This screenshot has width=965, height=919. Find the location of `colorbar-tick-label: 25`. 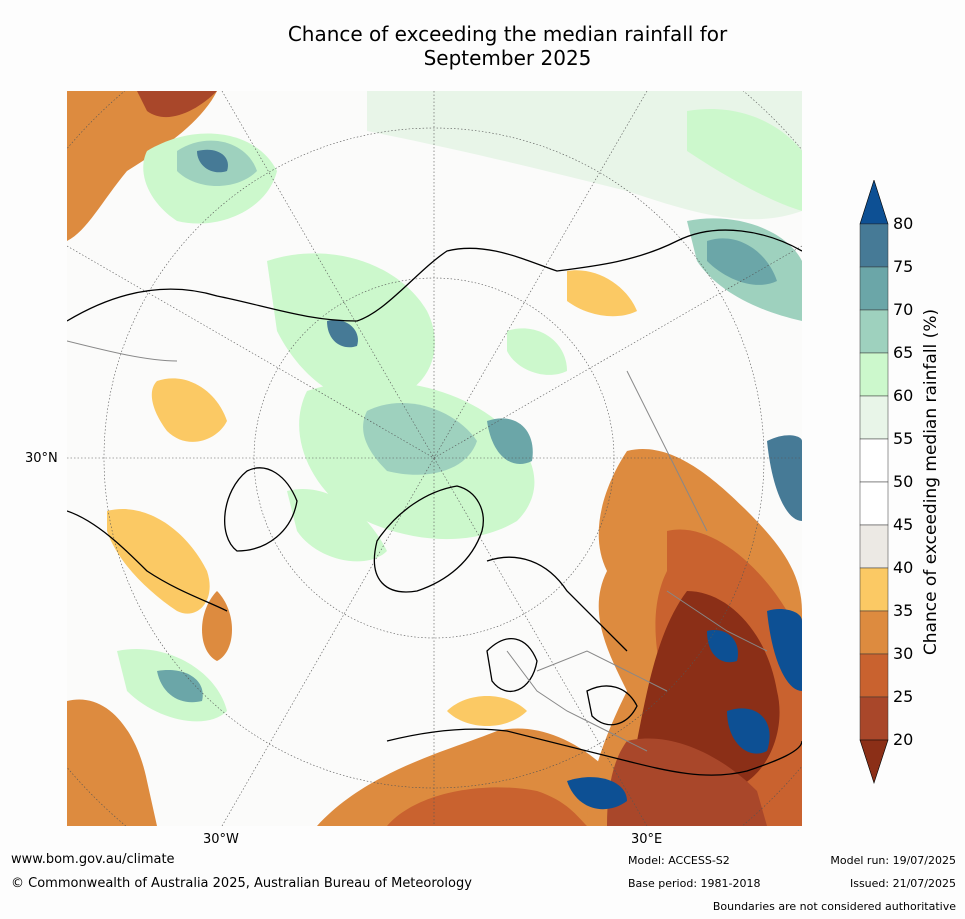

colorbar-tick-label: 25 is located at coordinates (903, 696).